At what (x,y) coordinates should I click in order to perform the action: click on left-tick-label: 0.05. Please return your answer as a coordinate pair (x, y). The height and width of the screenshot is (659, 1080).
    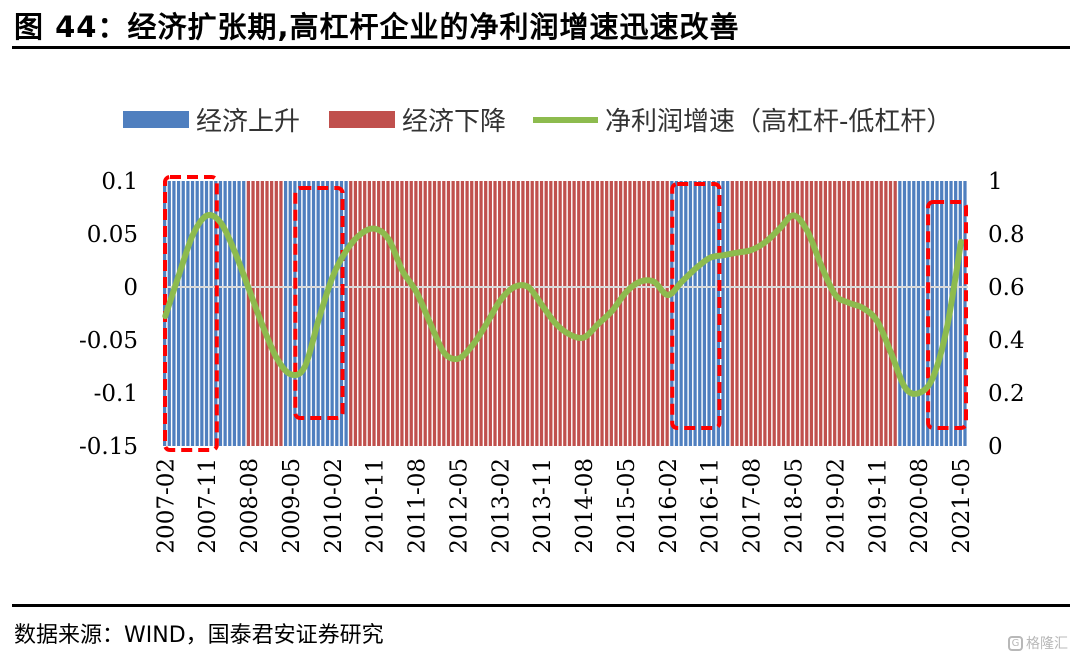
    Looking at the image, I should click on (112, 235).